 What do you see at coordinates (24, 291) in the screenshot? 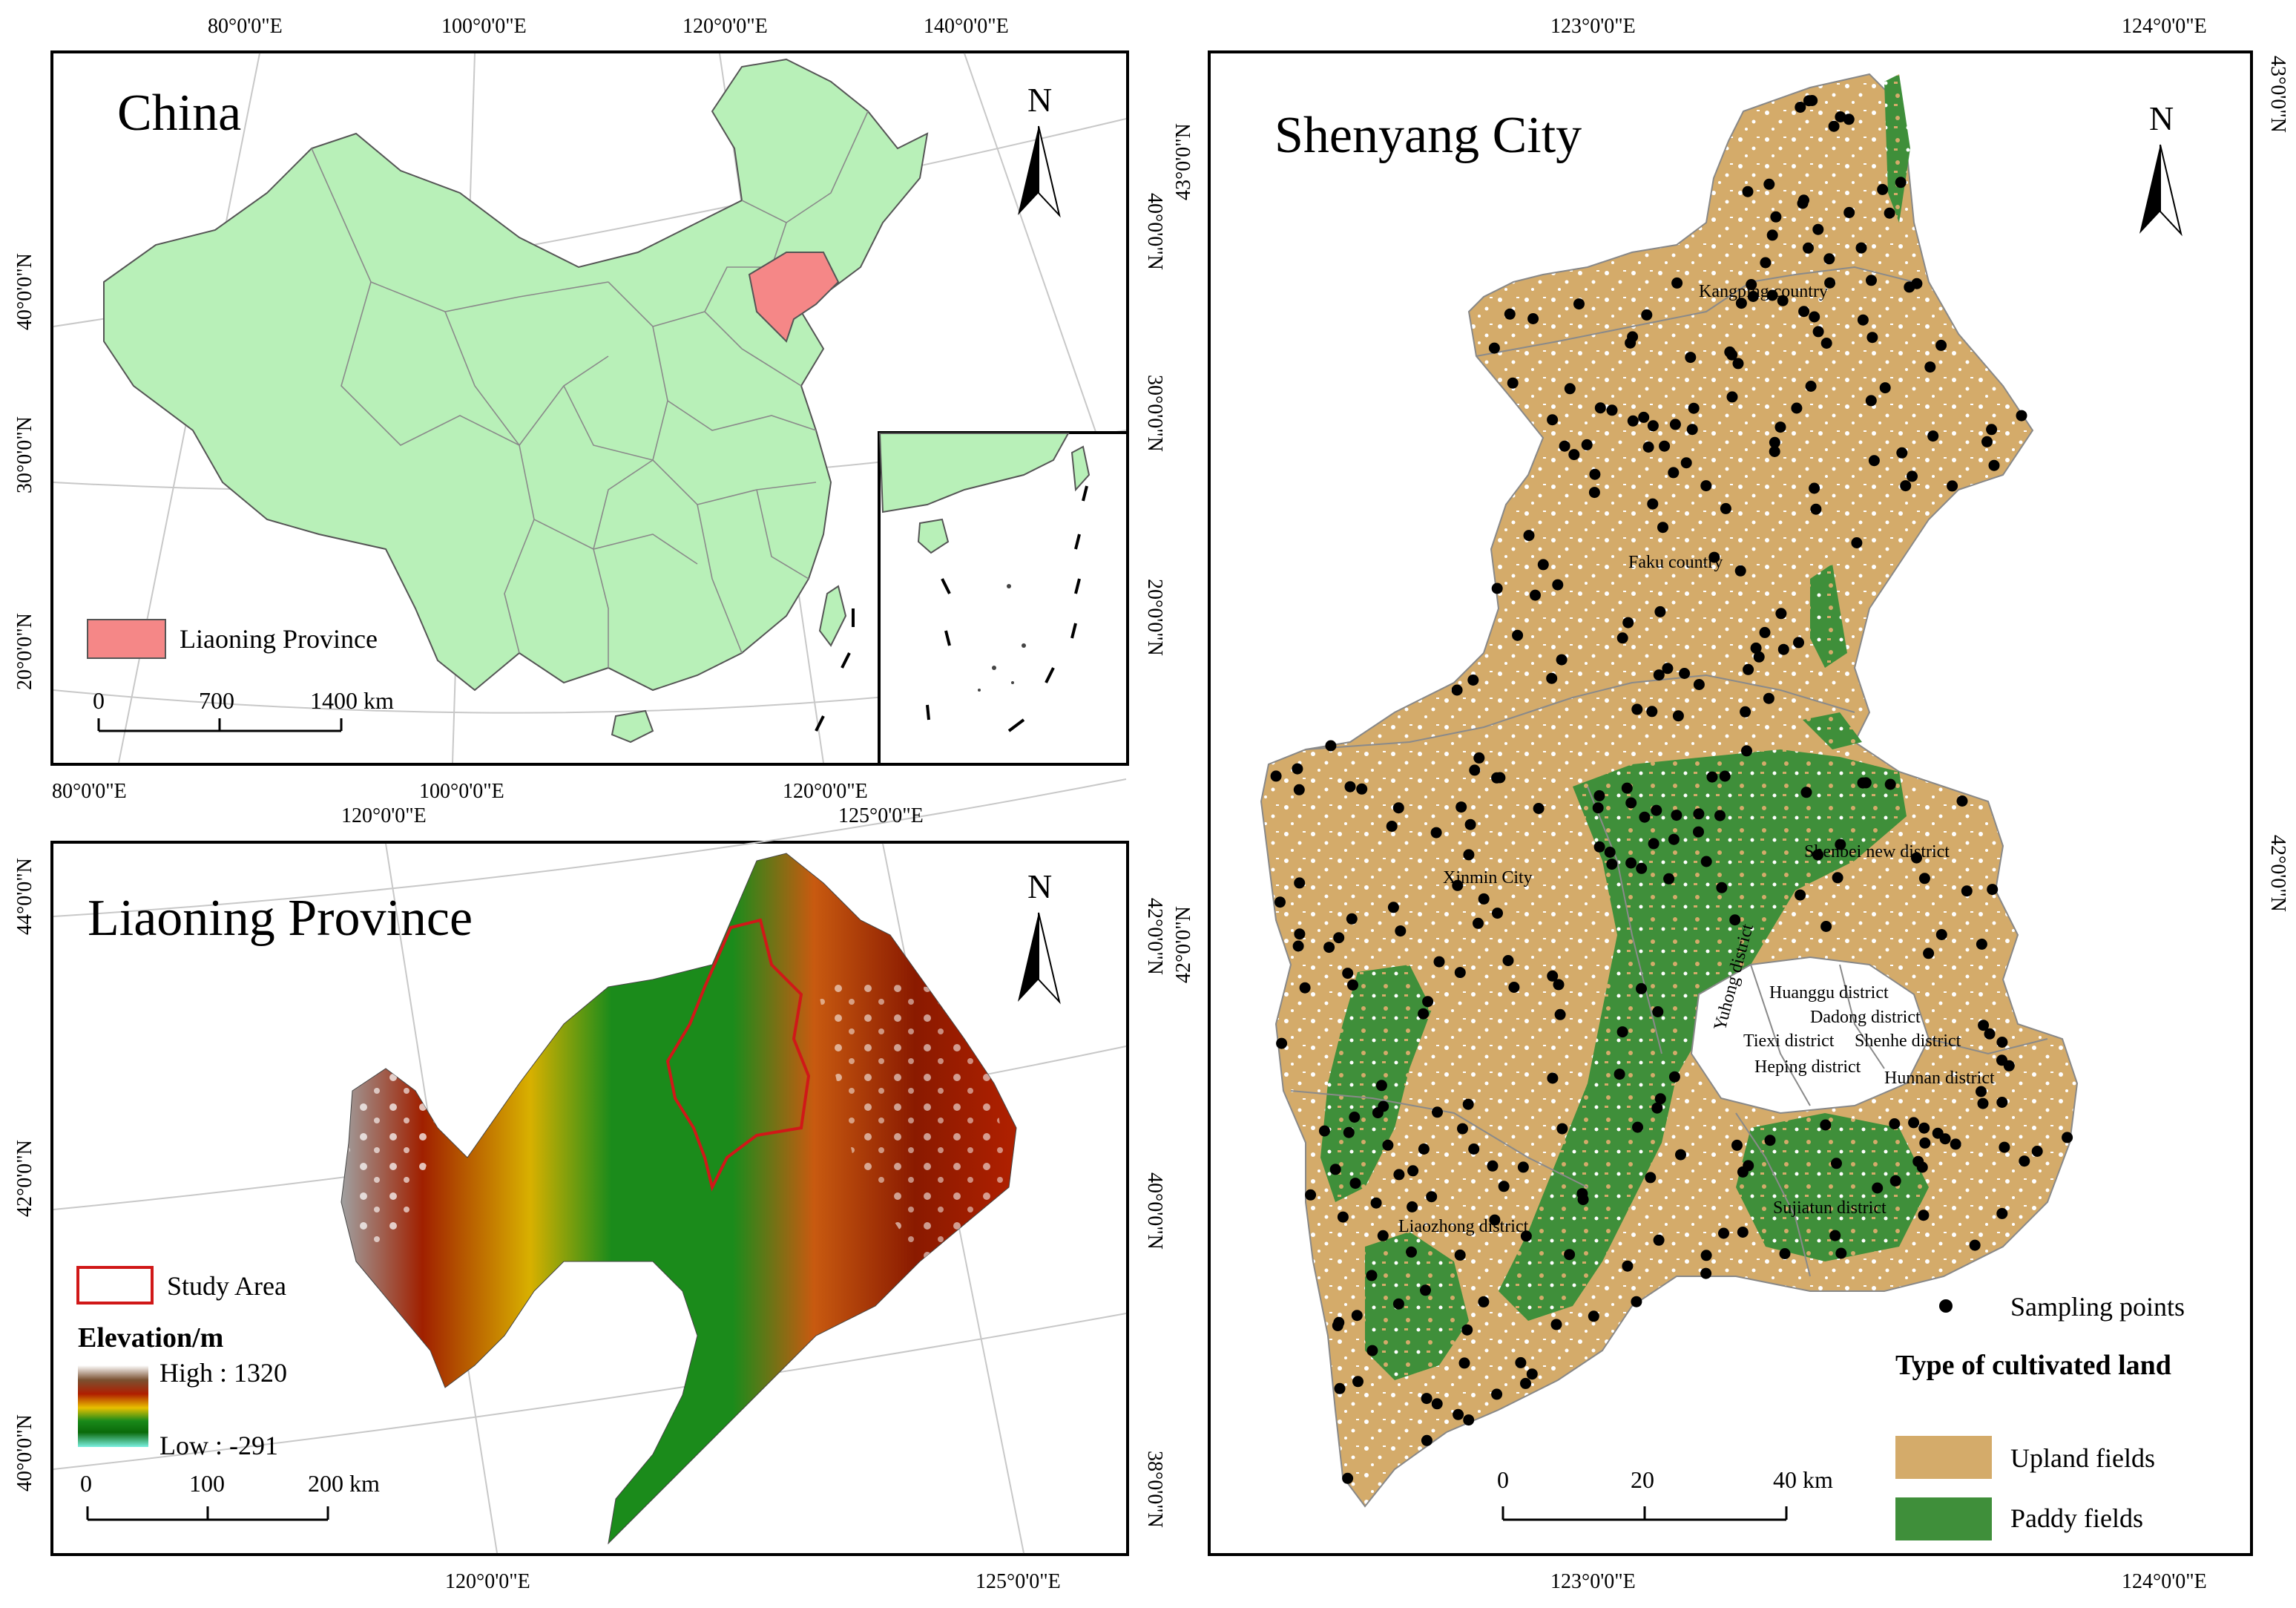
I see `svg-text: 40°0'0"N` at bounding box center [24, 291].